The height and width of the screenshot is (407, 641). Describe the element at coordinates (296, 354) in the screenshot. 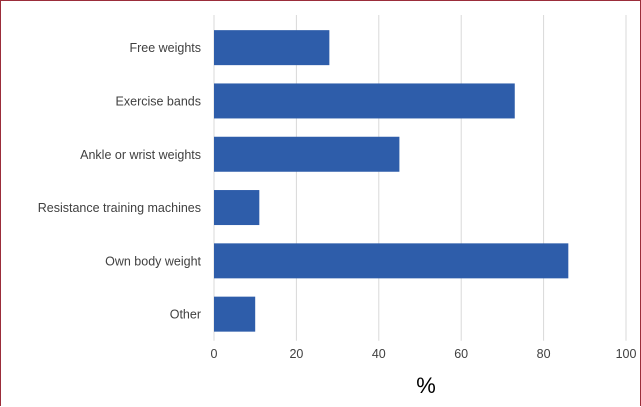

I see `x-tick-label: 20` at that location.